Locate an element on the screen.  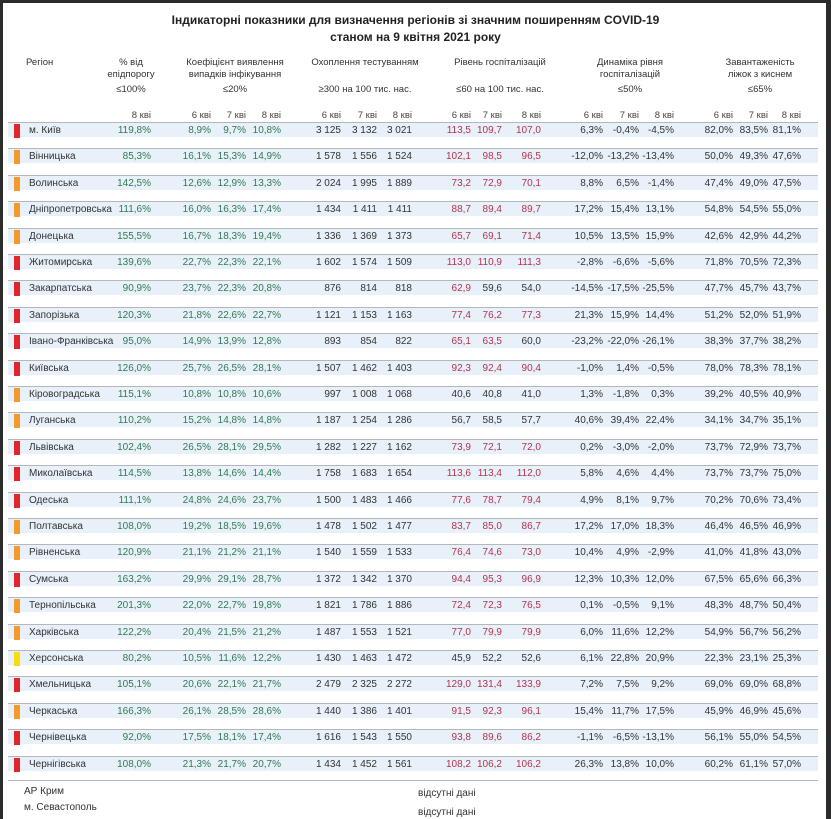
testing-cell: 1 602 is located at coordinates (328, 262).